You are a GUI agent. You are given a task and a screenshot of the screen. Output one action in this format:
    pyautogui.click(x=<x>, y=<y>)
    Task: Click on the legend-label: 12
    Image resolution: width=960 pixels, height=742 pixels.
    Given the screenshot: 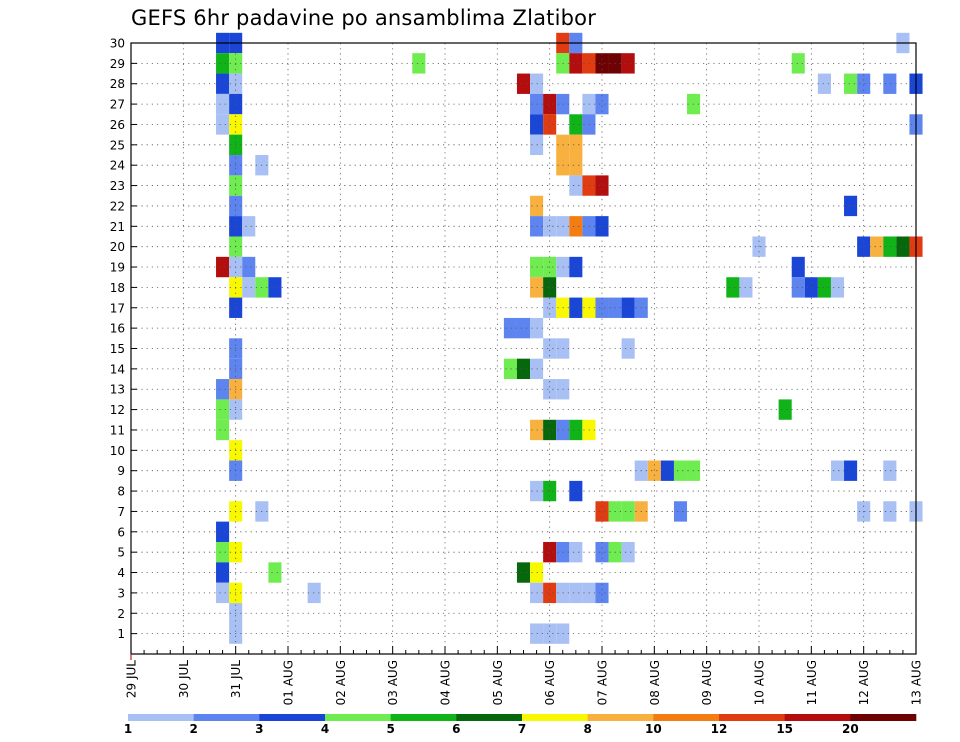 What is the action you would take?
    pyautogui.click(x=719, y=729)
    